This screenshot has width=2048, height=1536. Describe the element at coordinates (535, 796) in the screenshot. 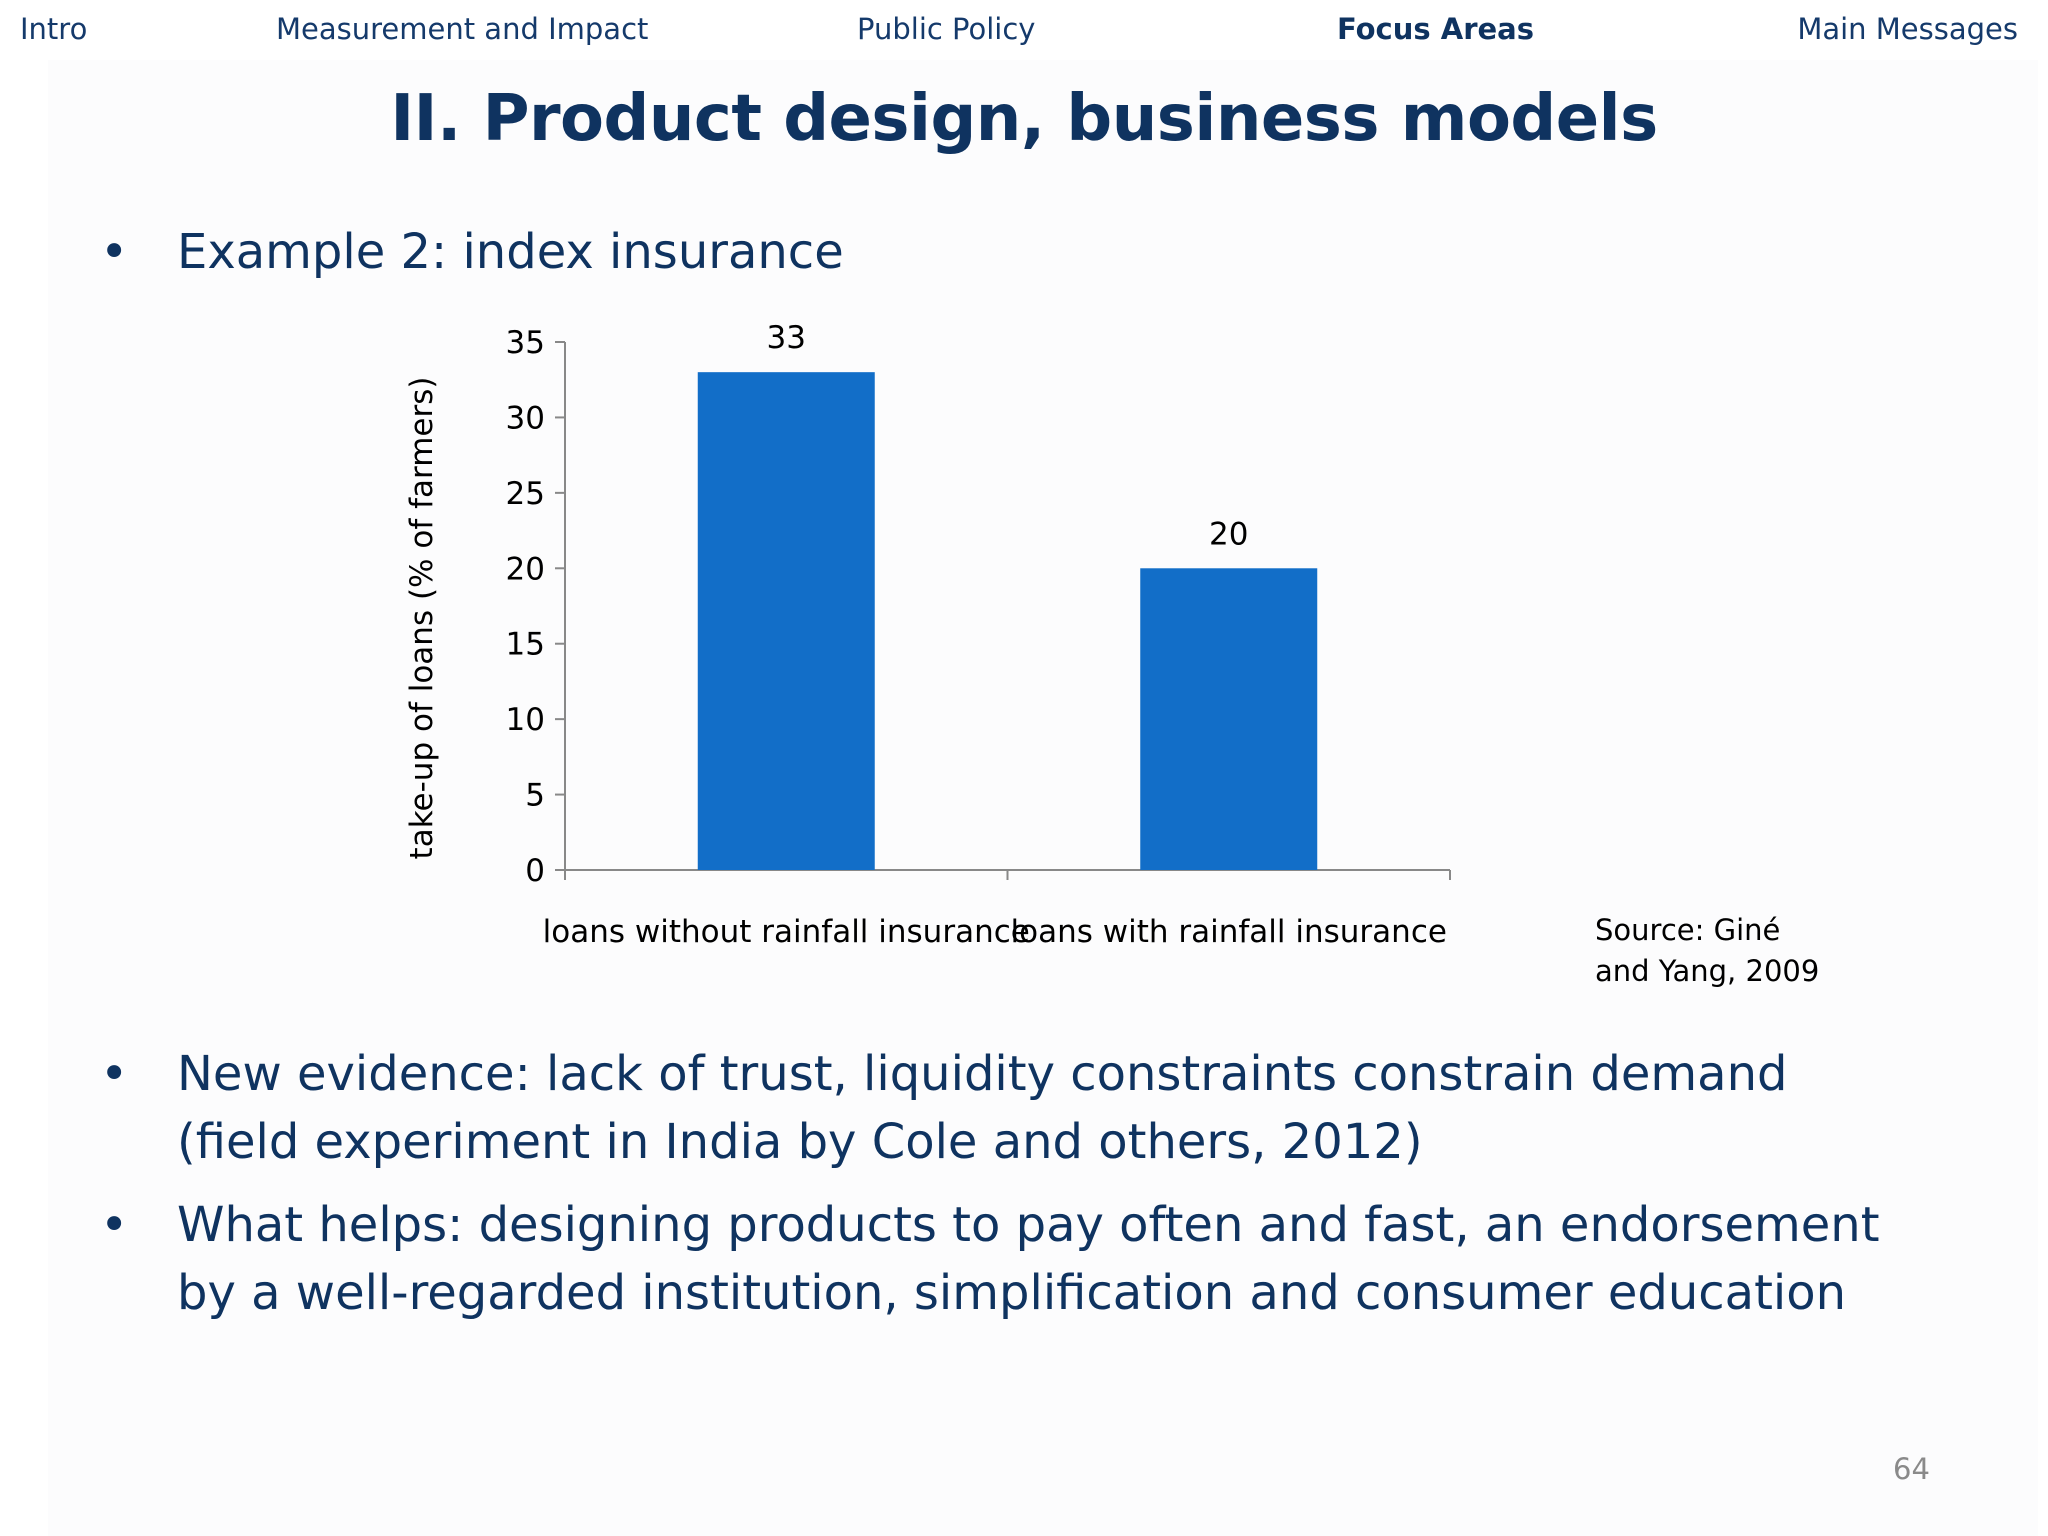

I see `y-tick-label: 5` at that location.